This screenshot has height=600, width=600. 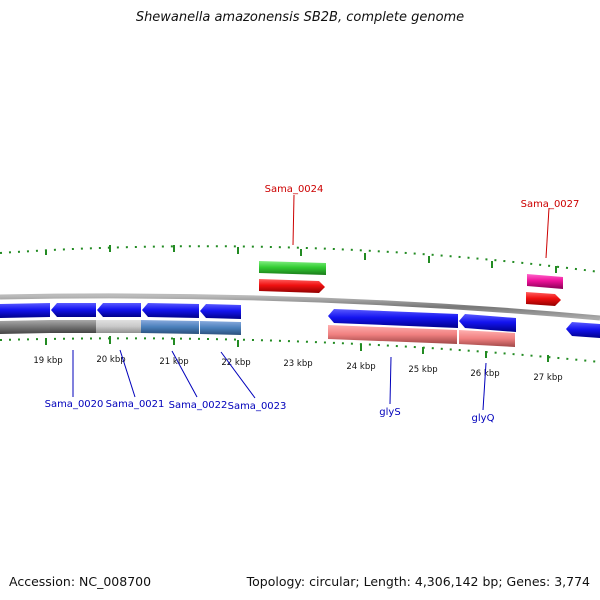 I want to click on gene-bar-glys, so click(x=392, y=334).